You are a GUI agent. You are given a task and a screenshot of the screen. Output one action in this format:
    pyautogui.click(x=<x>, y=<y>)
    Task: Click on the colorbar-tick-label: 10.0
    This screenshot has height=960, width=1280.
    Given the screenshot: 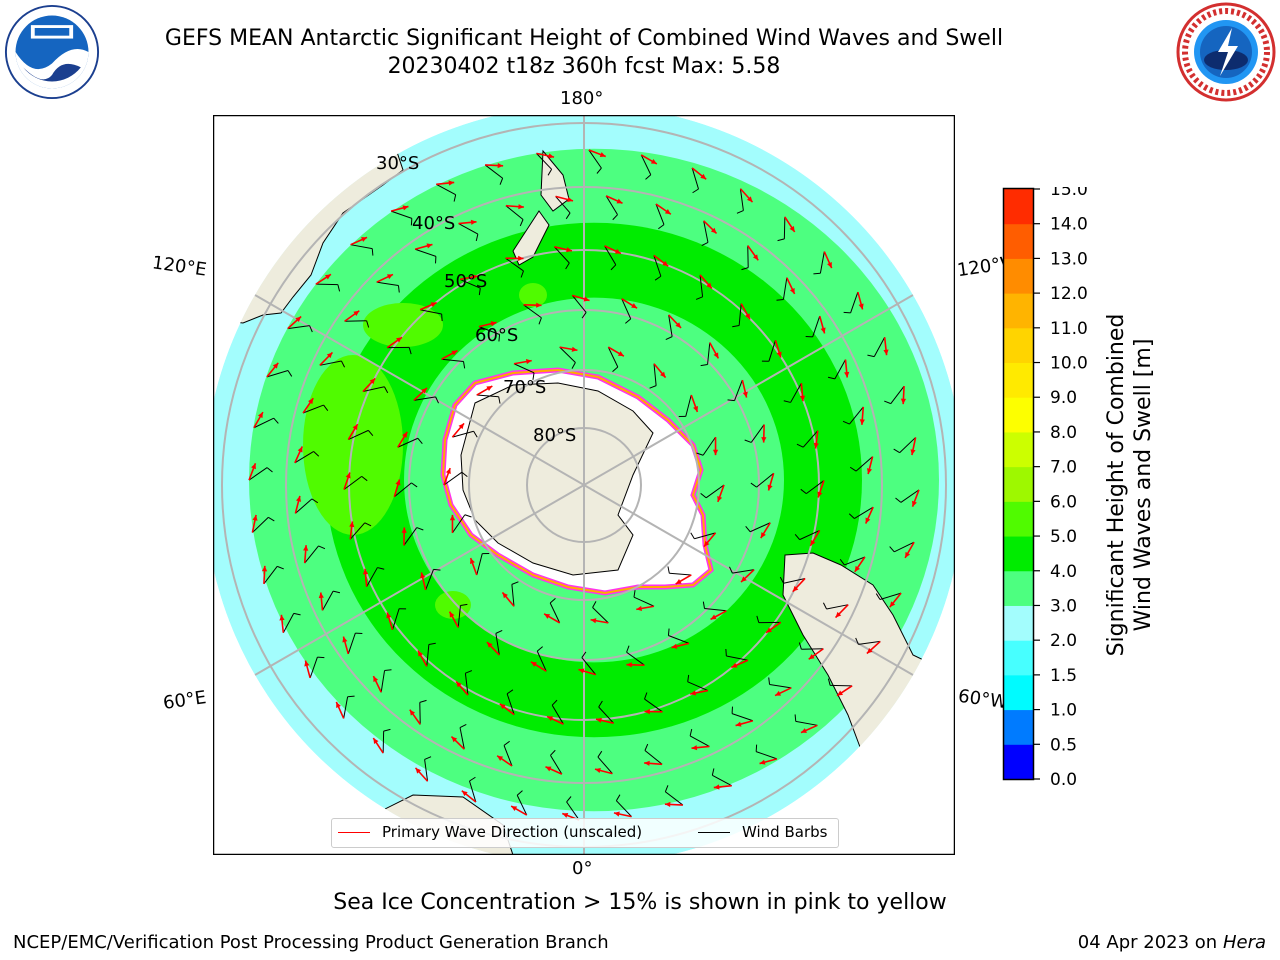 What is the action you would take?
    pyautogui.click(x=1069, y=364)
    